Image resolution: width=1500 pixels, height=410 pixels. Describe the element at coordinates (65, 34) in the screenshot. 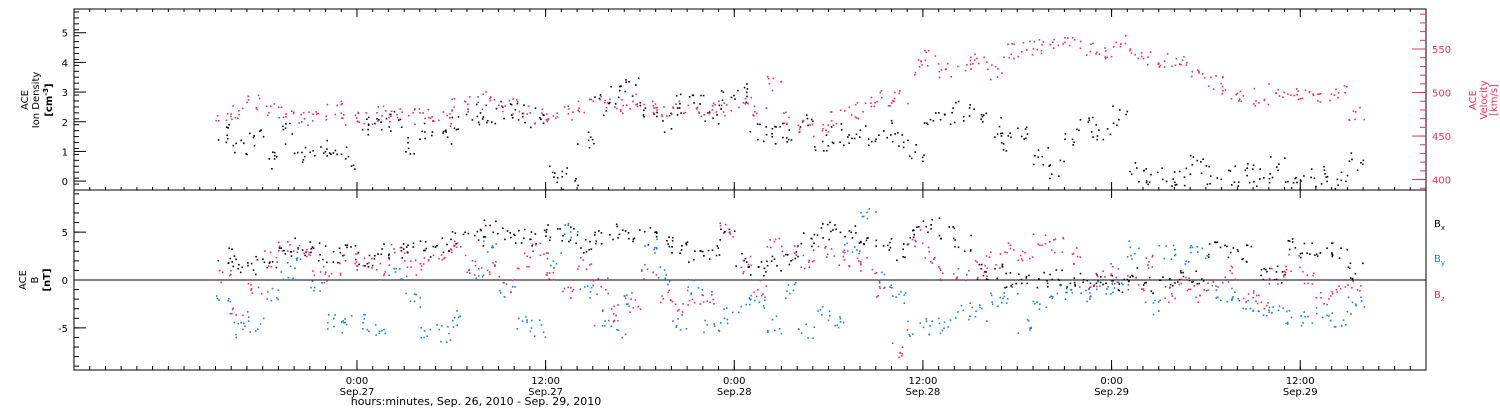

I see `density-tick-label: 5` at that location.